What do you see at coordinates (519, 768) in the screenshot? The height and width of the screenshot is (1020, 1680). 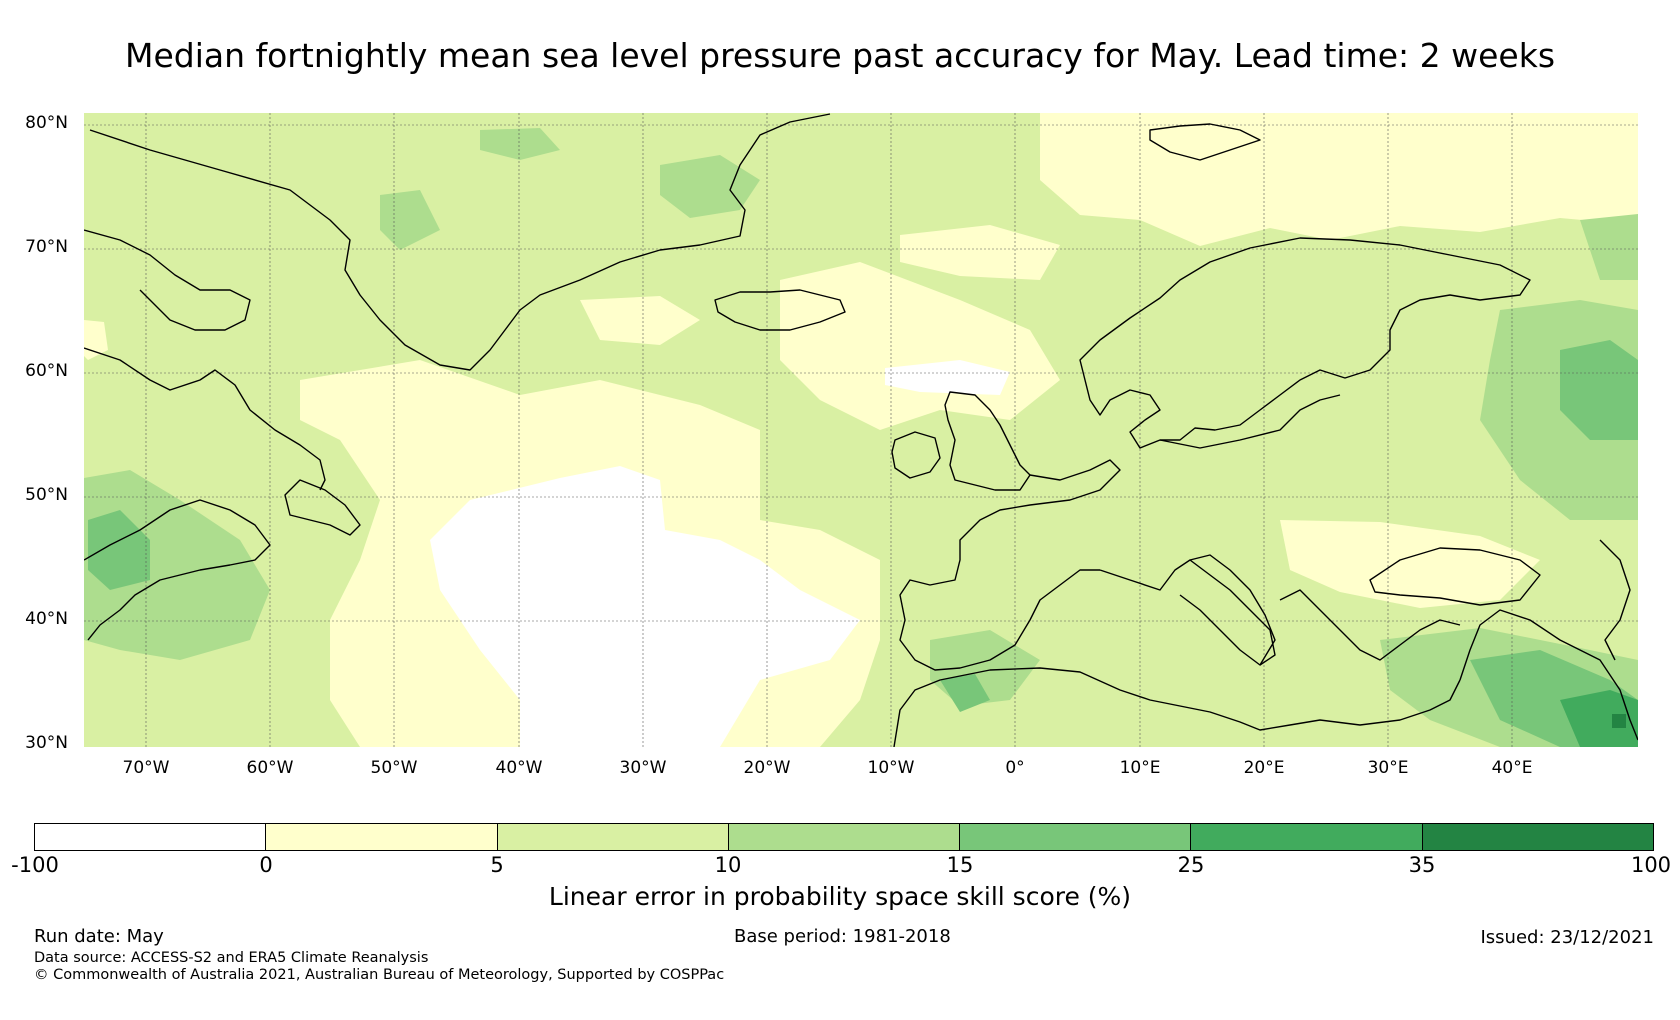 I see `lon-label-40w: 40°W` at bounding box center [519, 768].